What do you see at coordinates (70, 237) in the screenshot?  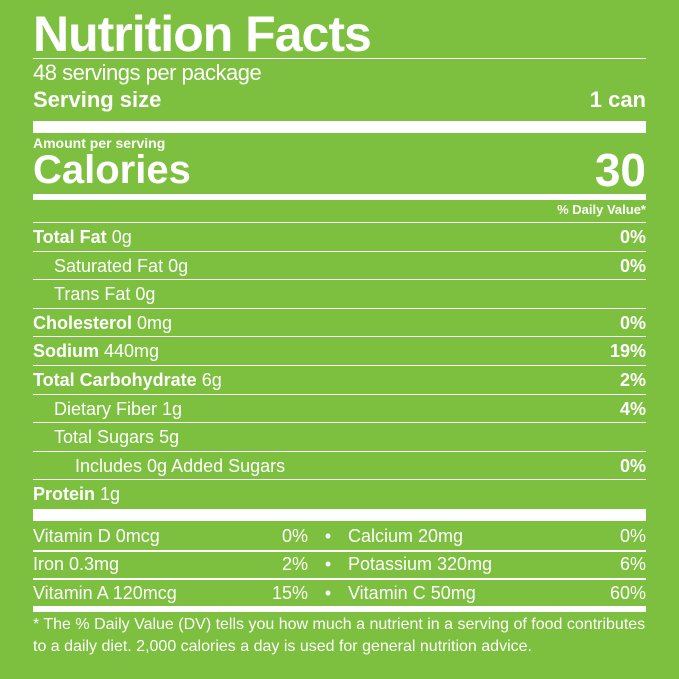 I see `nutrient-name: Total Fat` at bounding box center [70, 237].